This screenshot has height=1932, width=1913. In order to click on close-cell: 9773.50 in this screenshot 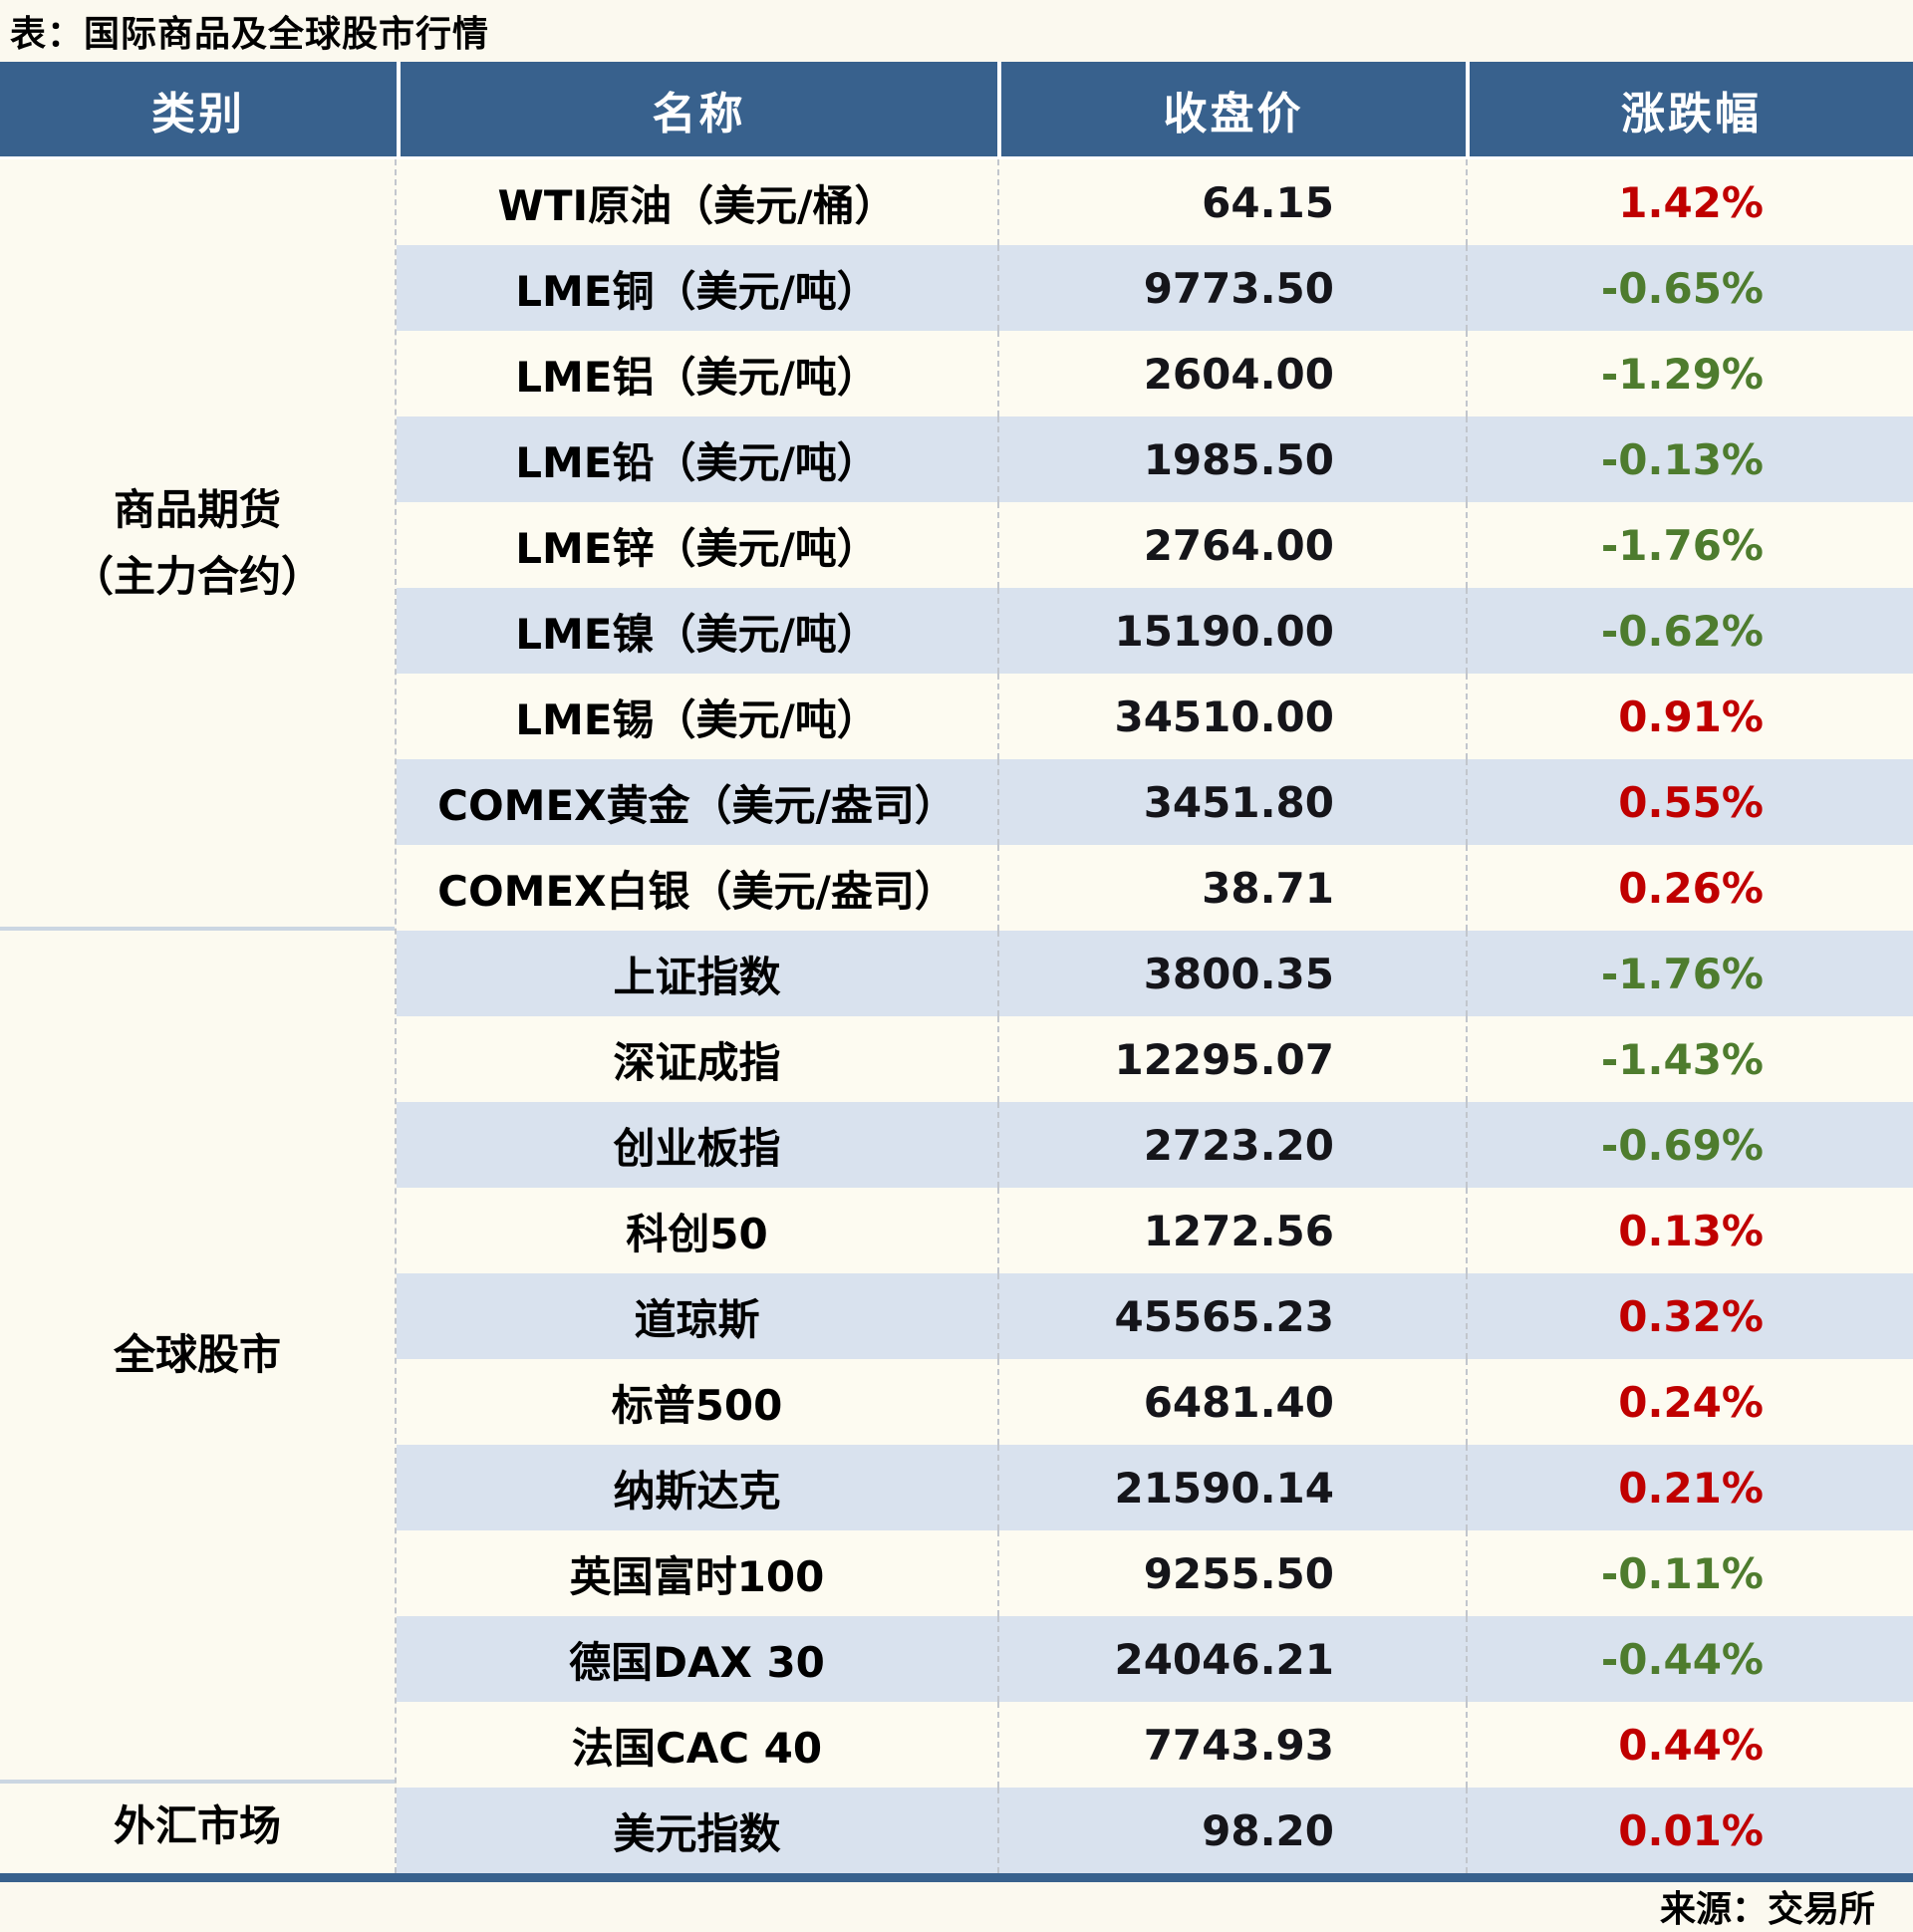, I will do `click(1231, 288)`.